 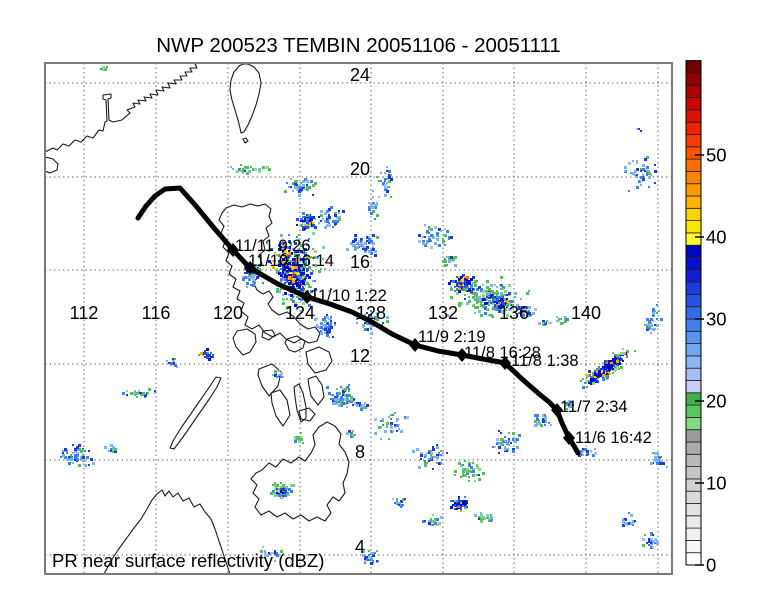 I want to click on track-marker, so click(x=250, y=268).